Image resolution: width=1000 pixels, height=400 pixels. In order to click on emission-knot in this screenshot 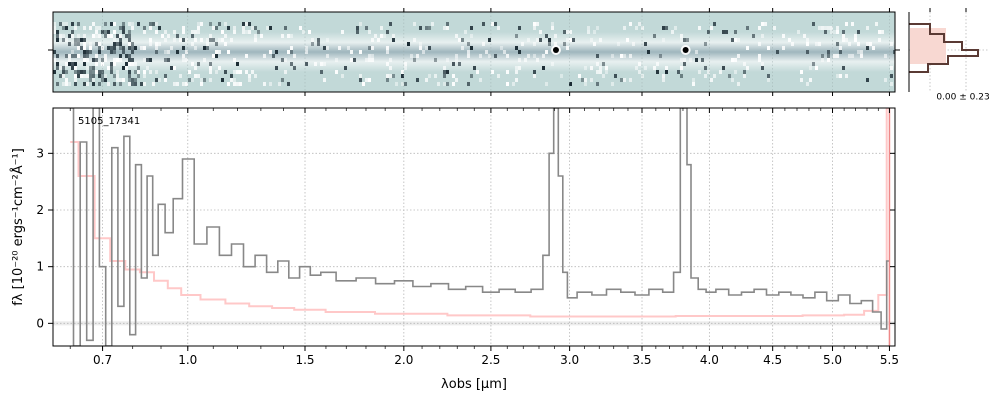, I will do `click(555, 50)`.